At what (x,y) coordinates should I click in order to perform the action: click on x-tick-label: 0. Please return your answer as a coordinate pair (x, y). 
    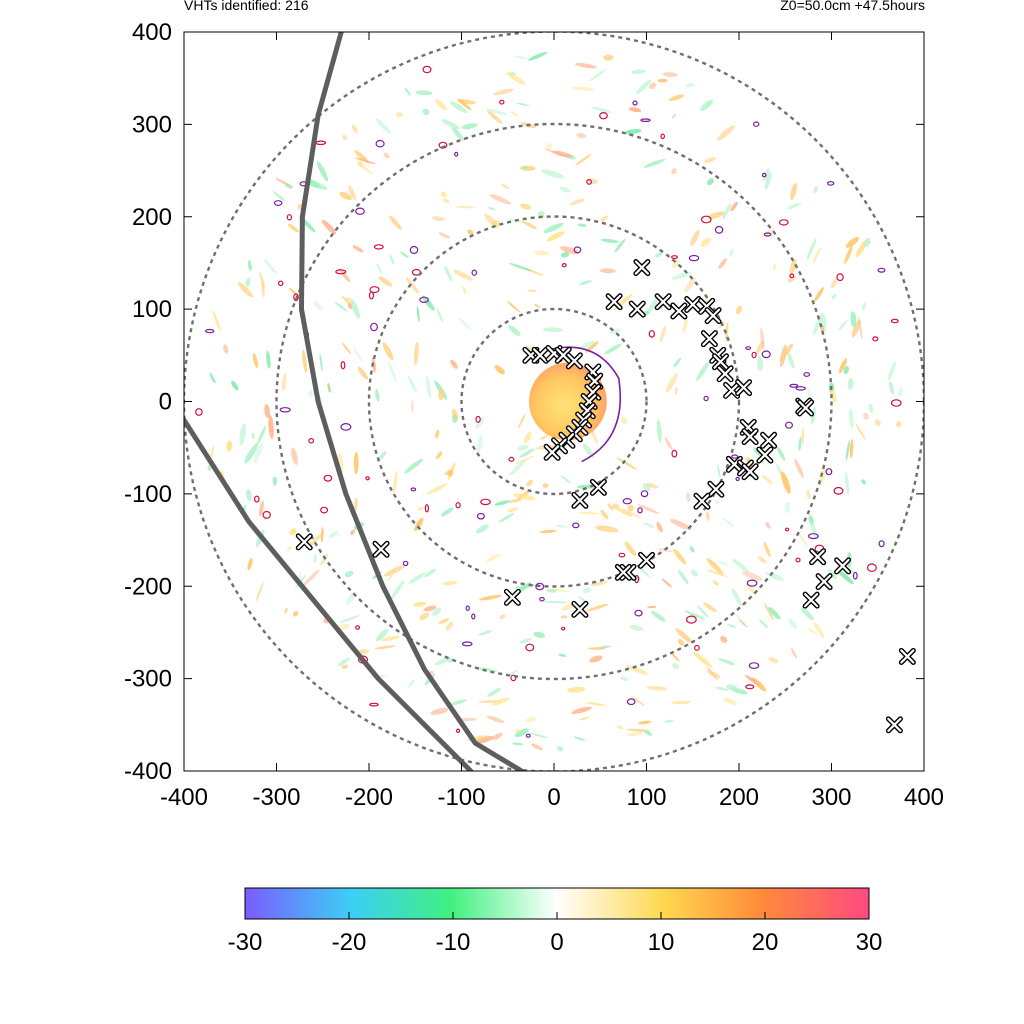
    Looking at the image, I should click on (553, 797).